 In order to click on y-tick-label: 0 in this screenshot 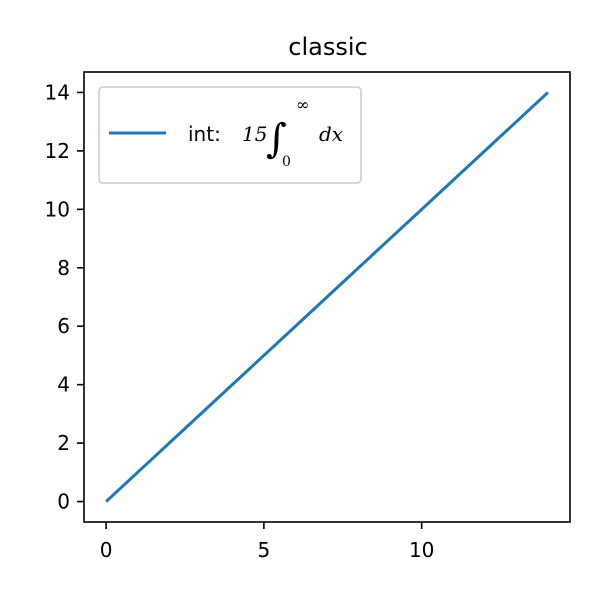, I will do `click(63, 502)`.